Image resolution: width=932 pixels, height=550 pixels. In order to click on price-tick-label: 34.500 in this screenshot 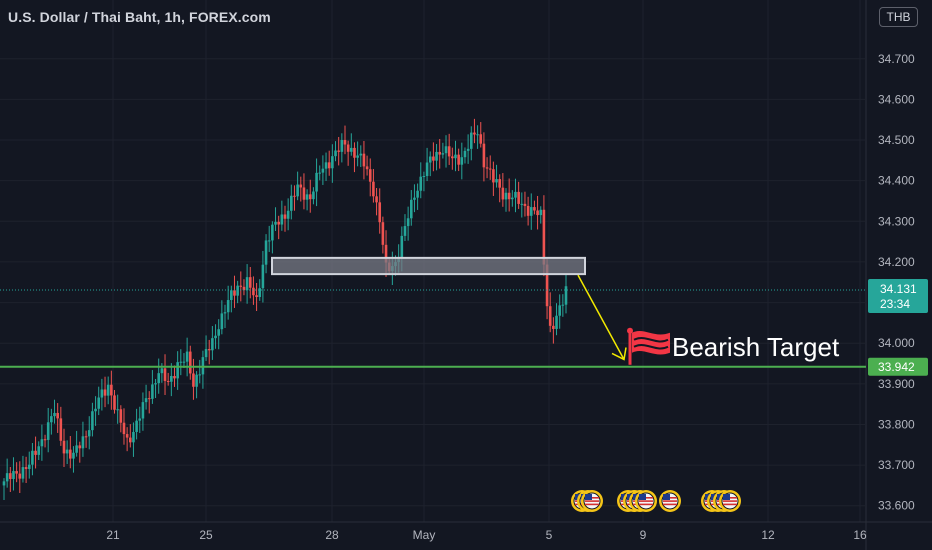, I will do `click(896, 140)`.